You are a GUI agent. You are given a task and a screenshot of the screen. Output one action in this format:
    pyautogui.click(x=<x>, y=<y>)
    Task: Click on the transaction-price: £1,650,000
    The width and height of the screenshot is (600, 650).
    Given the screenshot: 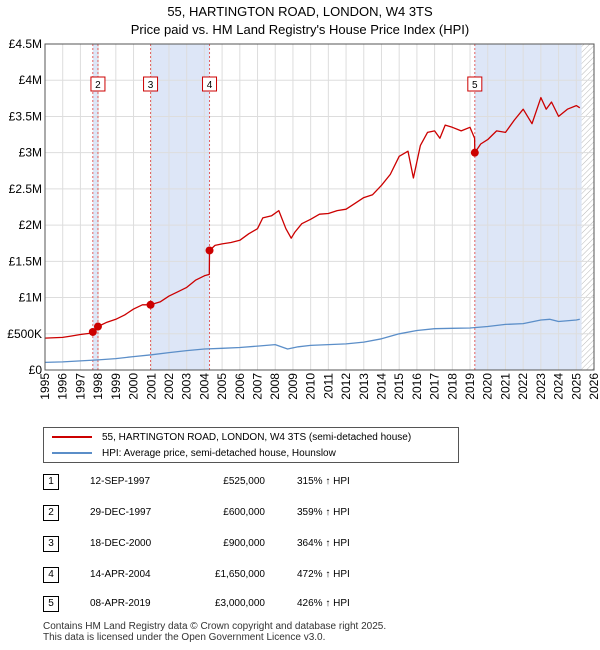 What is the action you would take?
    pyautogui.click(x=239, y=574)
    